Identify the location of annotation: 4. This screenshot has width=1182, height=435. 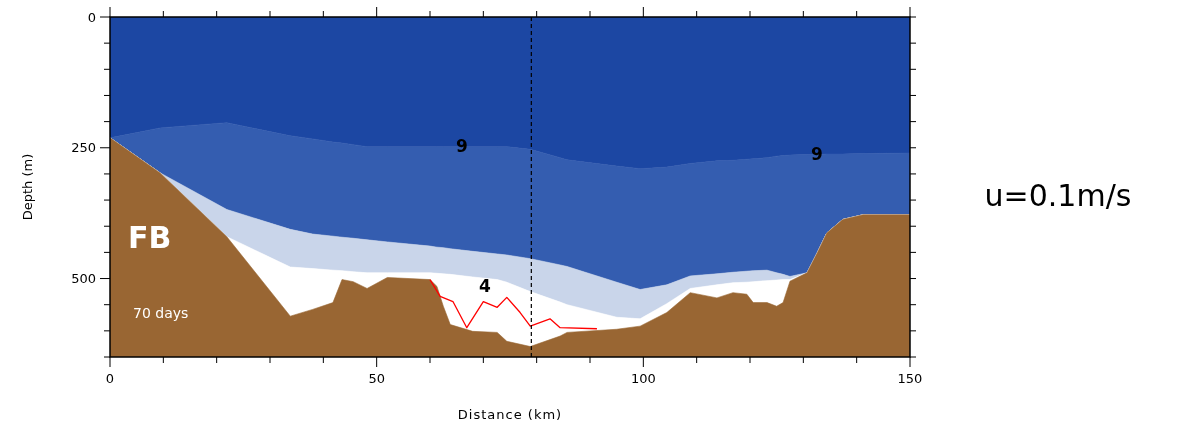
(485, 286).